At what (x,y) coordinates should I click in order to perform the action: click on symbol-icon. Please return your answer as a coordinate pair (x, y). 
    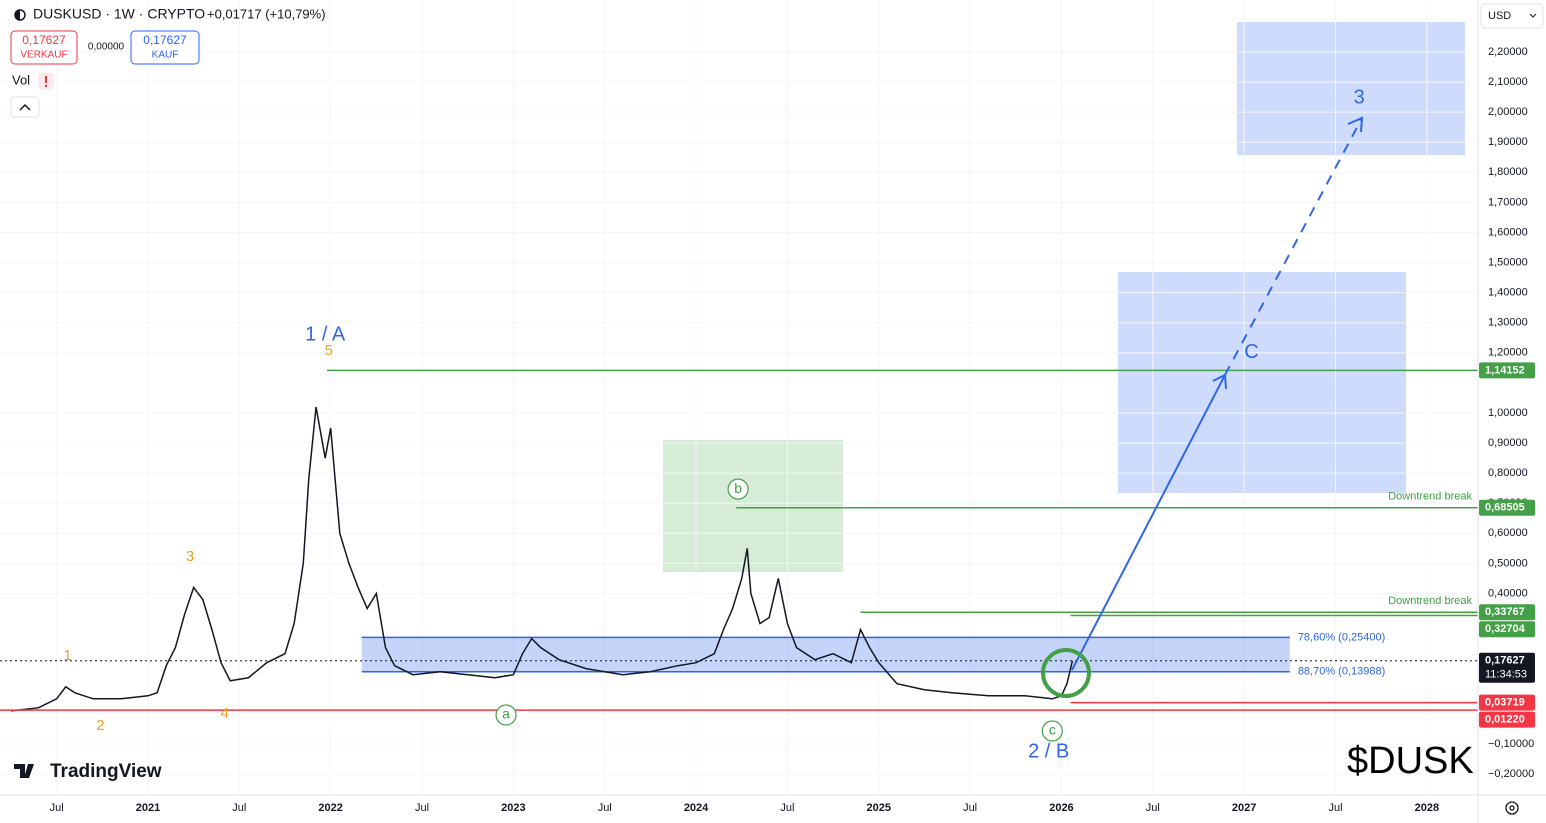
    Looking at the image, I should click on (17, 15).